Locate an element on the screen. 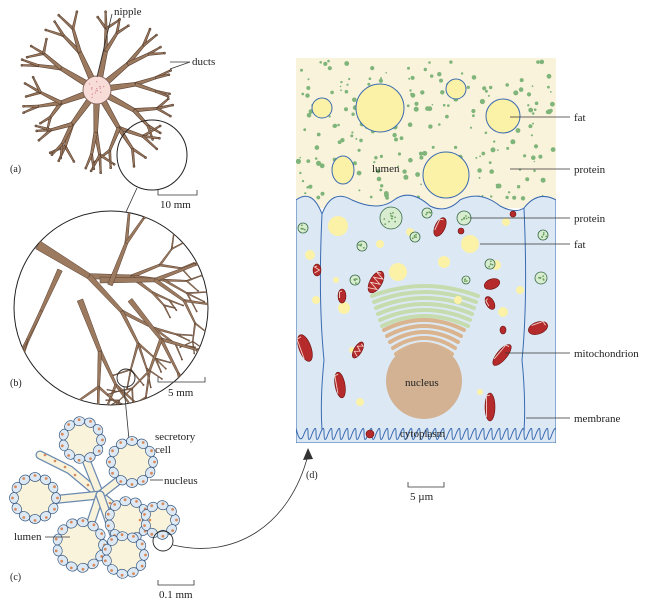  label-protein-mid: protein is located at coordinates (590, 219).